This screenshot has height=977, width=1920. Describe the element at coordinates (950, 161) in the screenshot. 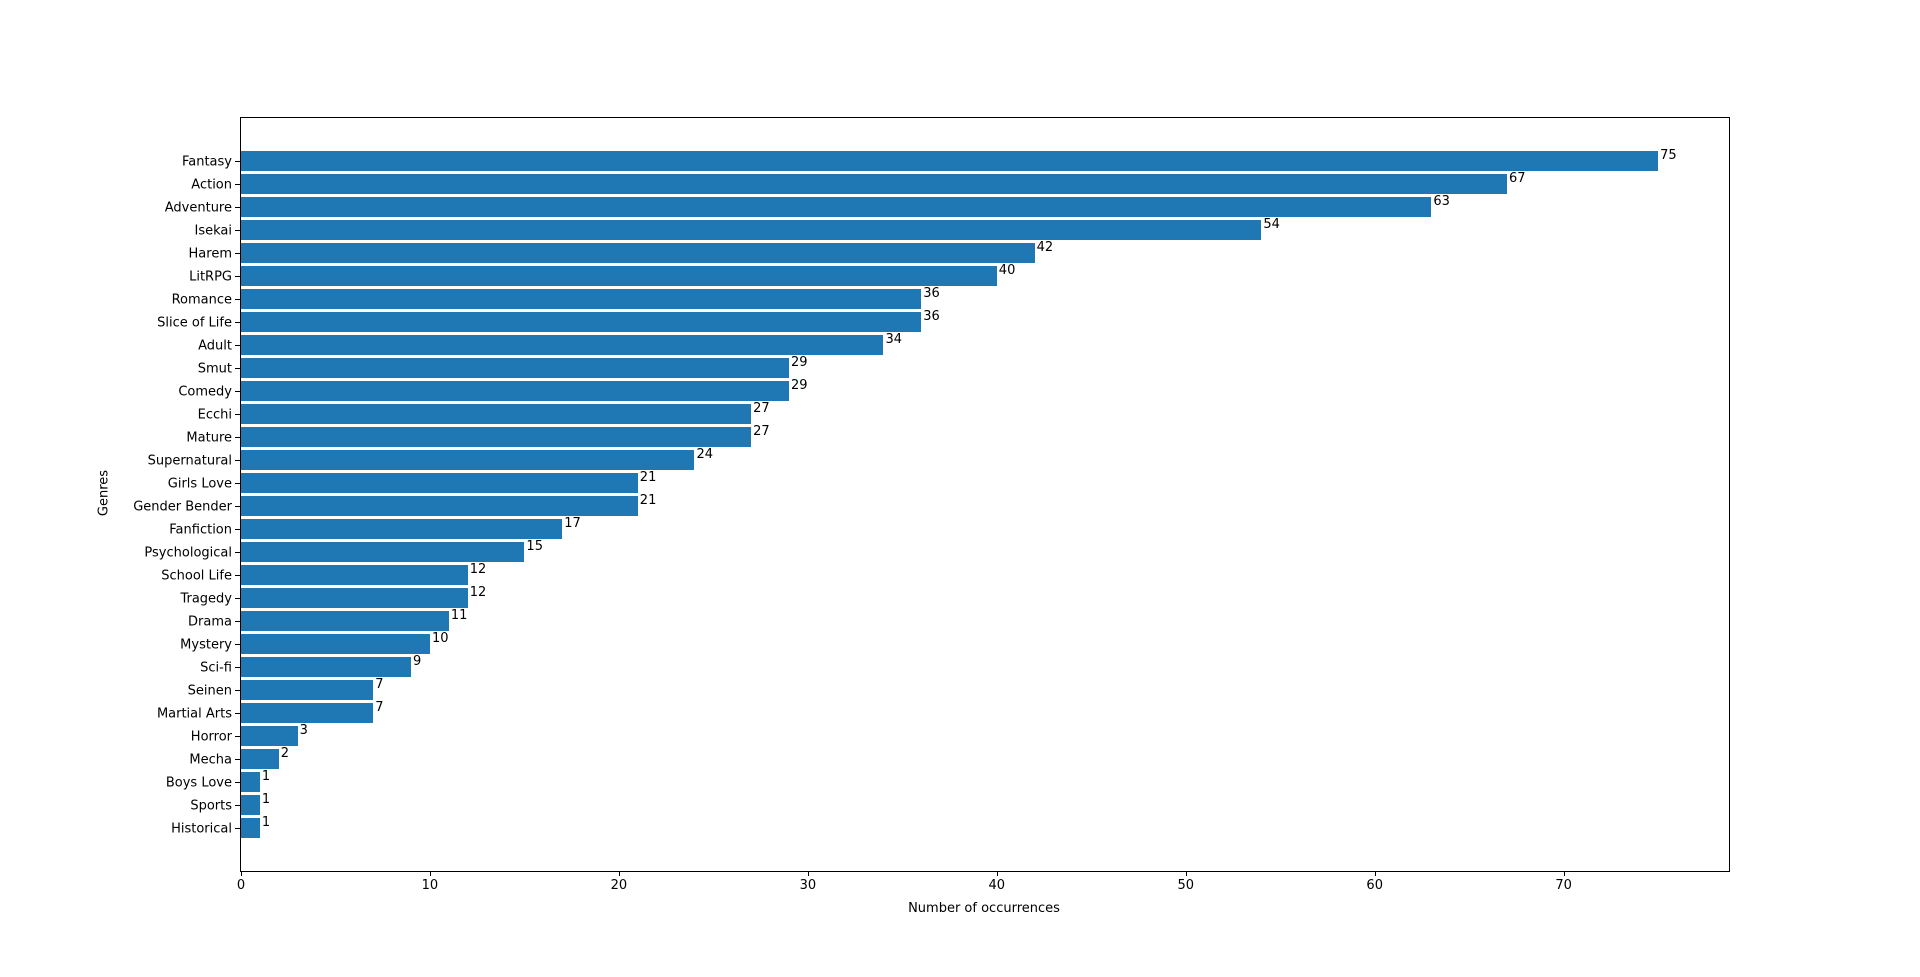

I see `bar-fantasy` at that location.